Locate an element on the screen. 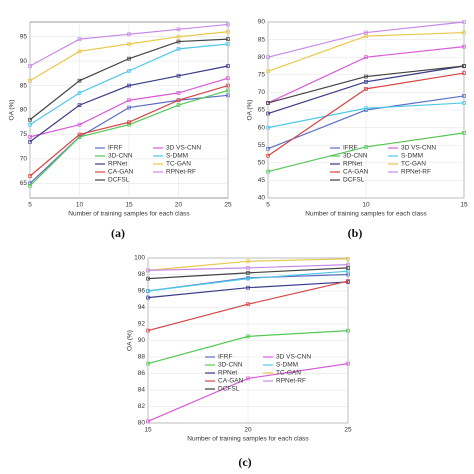  y-tick-label: 82 is located at coordinates (142, 406).